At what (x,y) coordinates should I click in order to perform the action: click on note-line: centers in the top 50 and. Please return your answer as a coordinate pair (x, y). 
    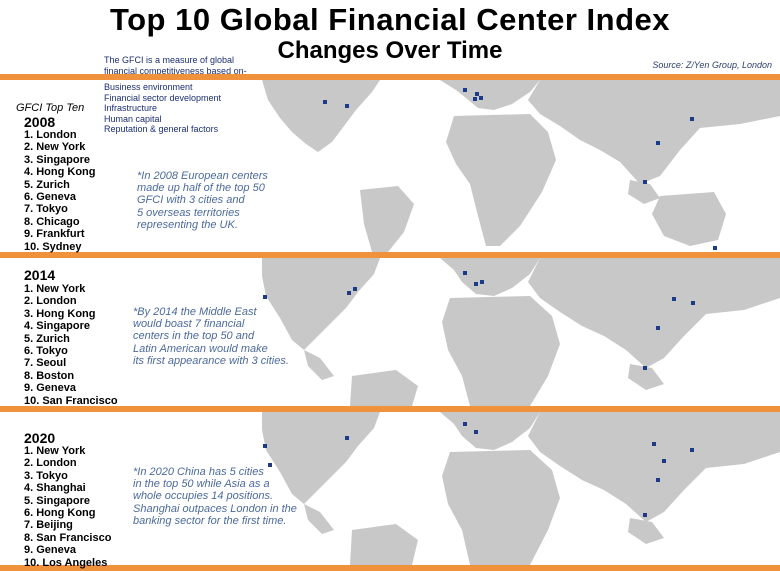
    Looking at the image, I should click on (194, 336).